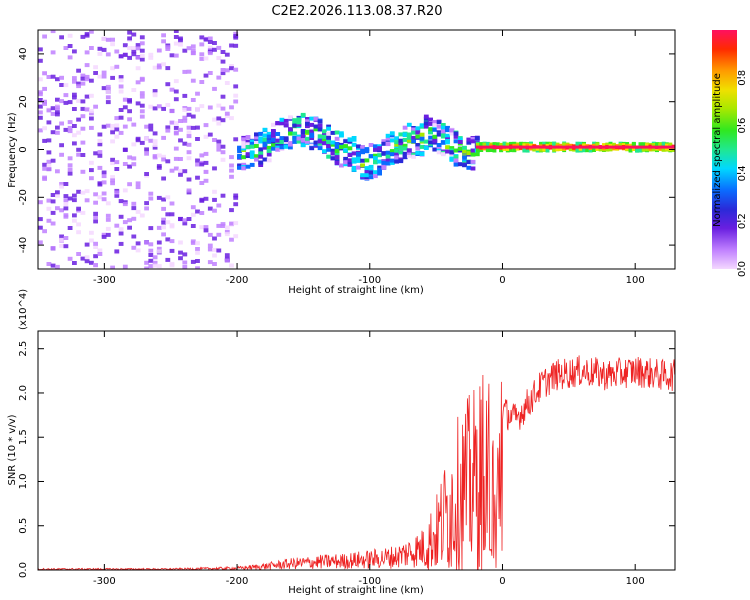 The height and width of the screenshot is (600, 750). I want to click on x-tick-label: -200, so click(237, 280).